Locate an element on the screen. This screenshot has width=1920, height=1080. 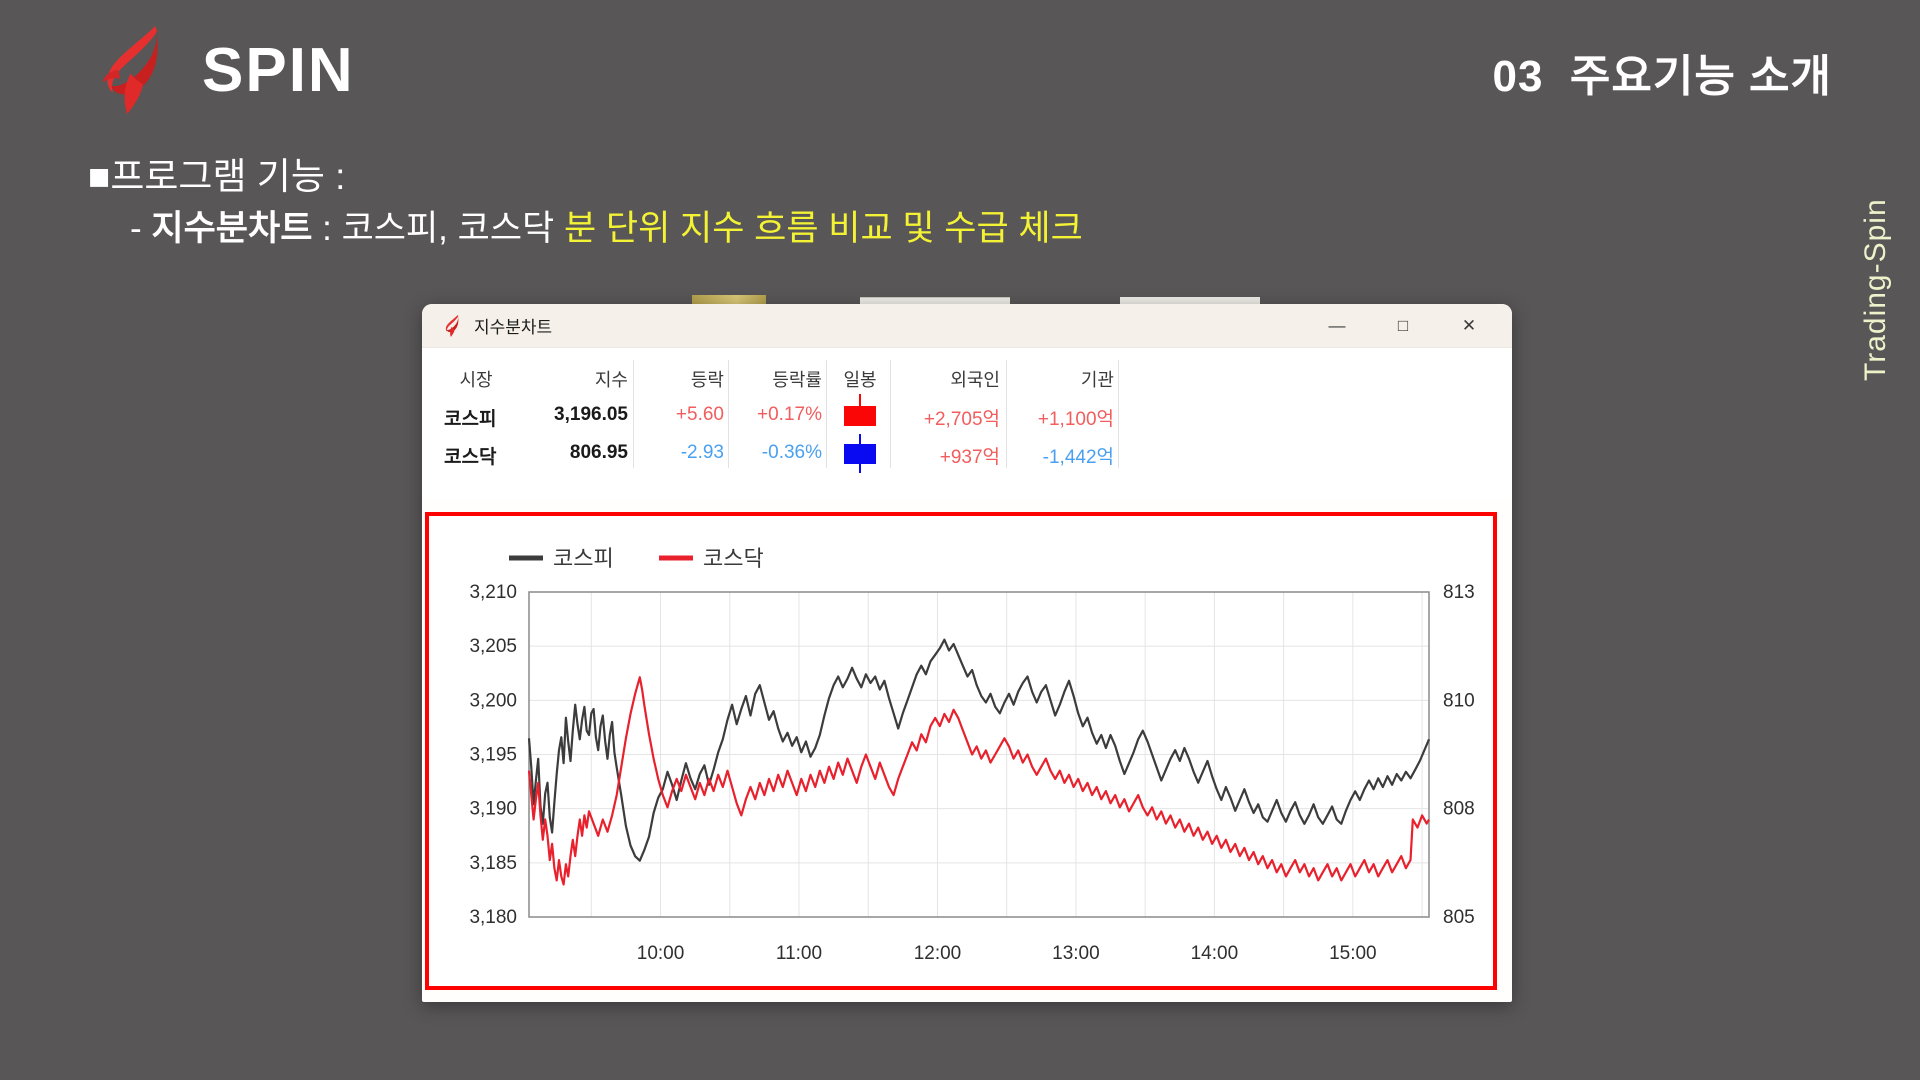
kosdaq-index-value: 806.95 is located at coordinates (598, 452).